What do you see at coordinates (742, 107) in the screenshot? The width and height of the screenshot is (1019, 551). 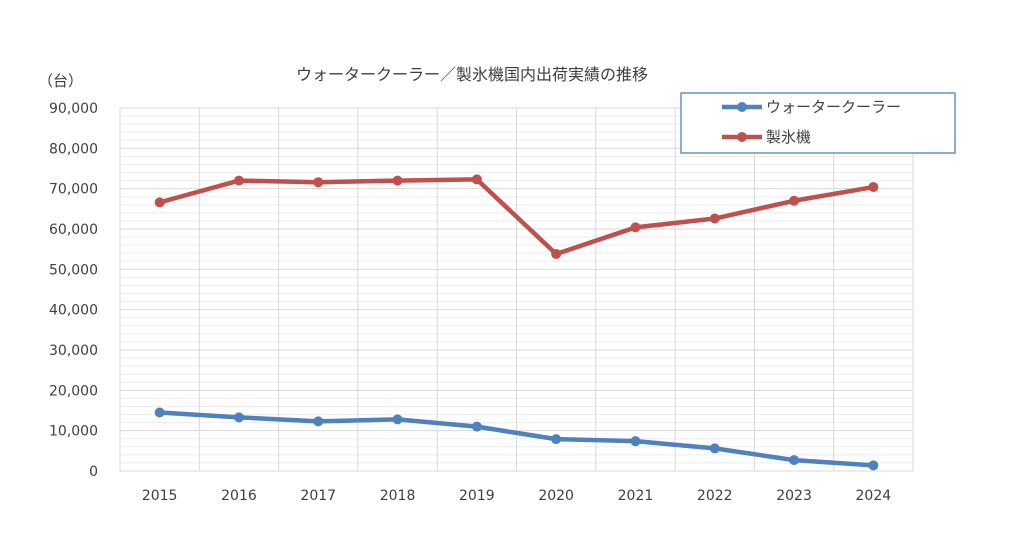 I see `legend-marker-water-cooler` at bounding box center [742, 107].